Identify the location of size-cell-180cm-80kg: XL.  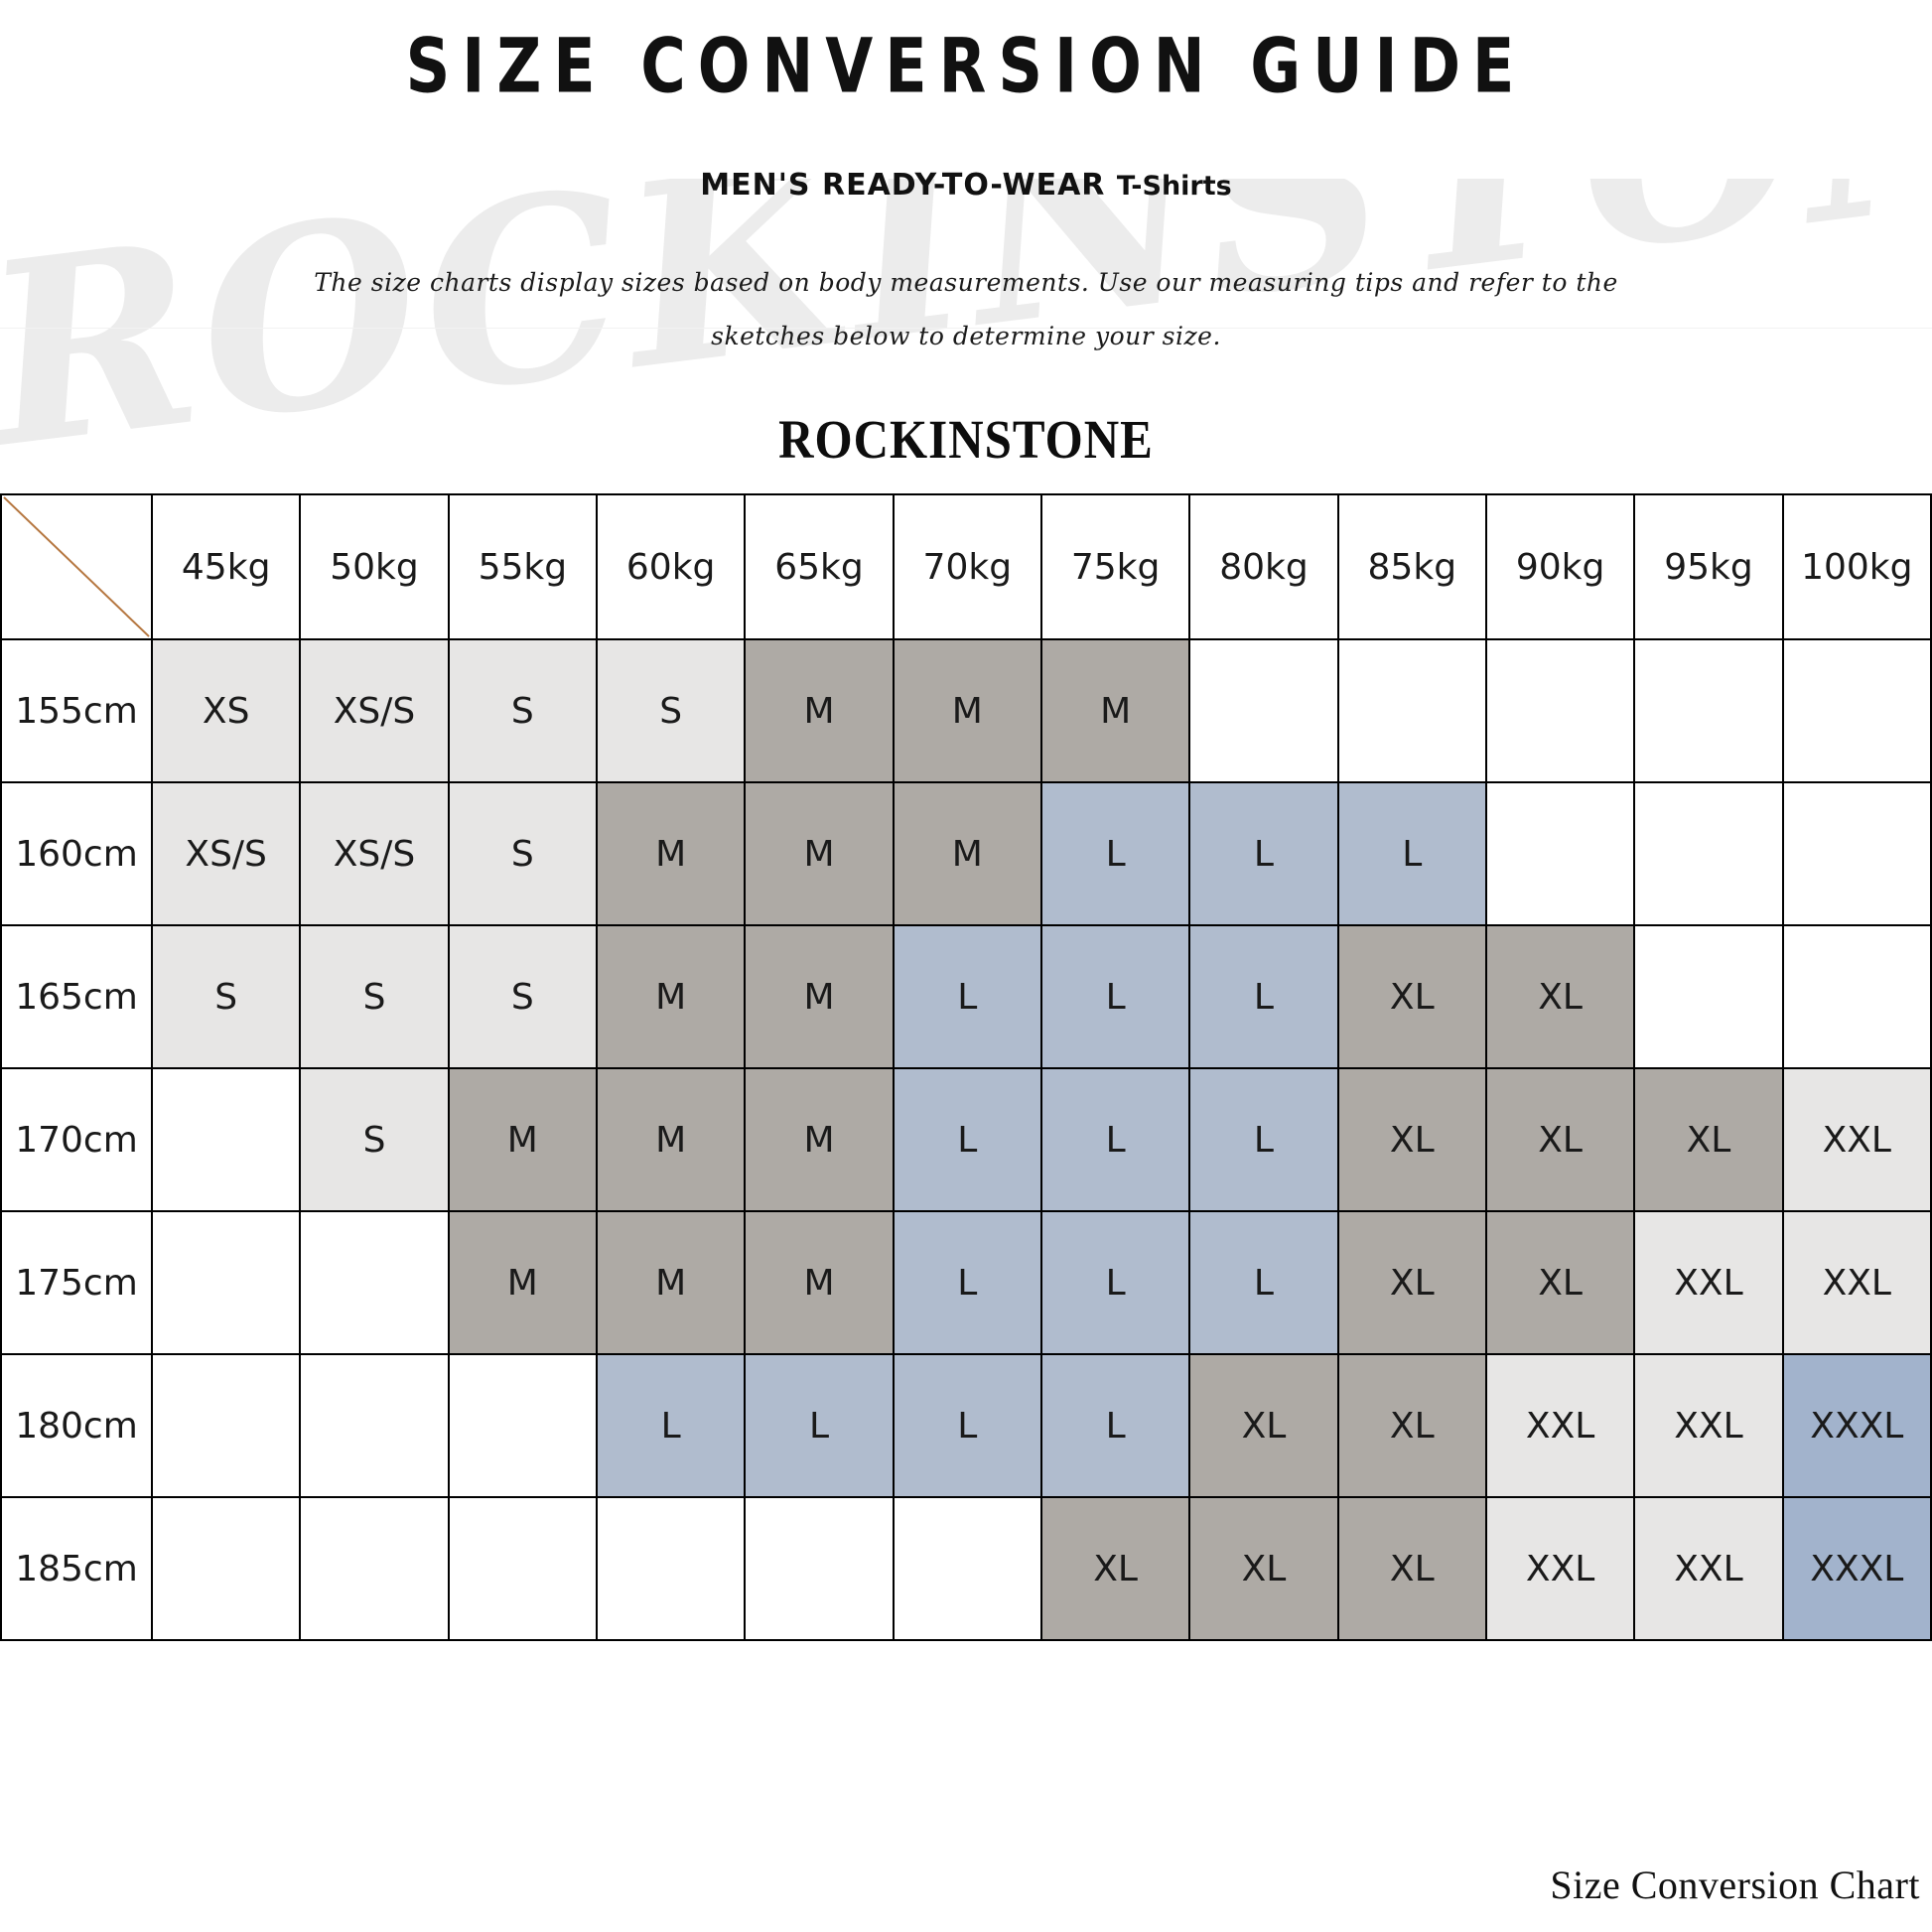
(1263, 1425).